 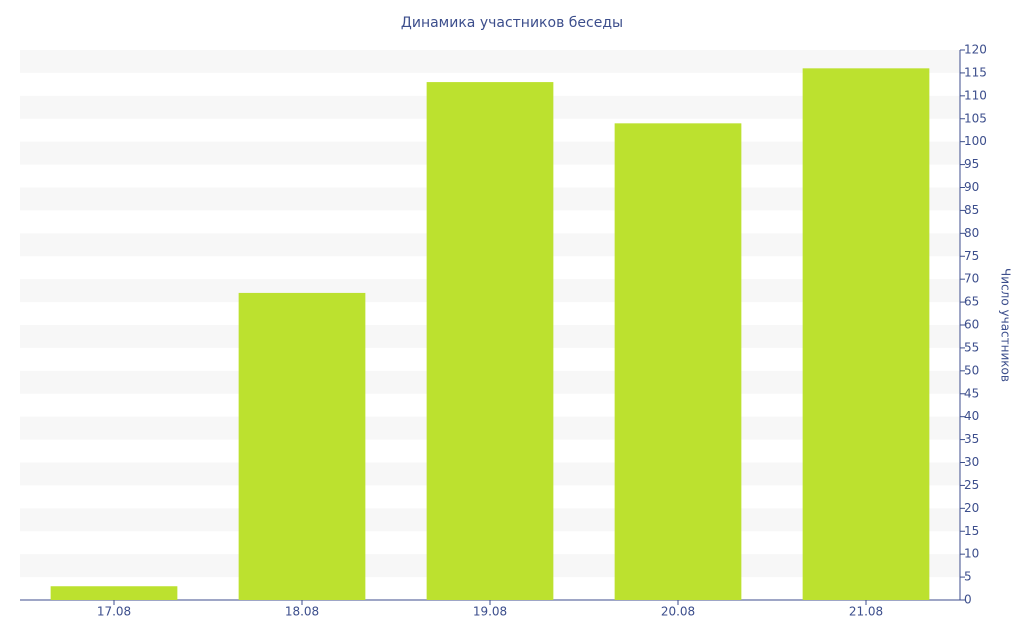 I want to click on y-tick-label: 55, so click(x=971, y=347).